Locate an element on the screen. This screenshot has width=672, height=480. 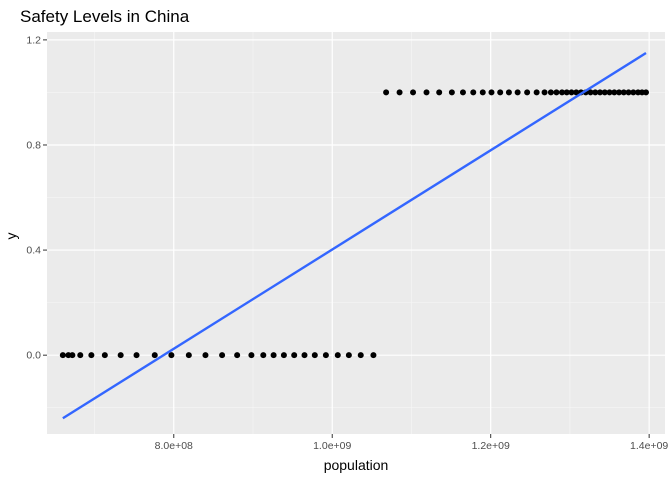
x-tick-label: 8.0e+08 is located at coordinates (174, 446).